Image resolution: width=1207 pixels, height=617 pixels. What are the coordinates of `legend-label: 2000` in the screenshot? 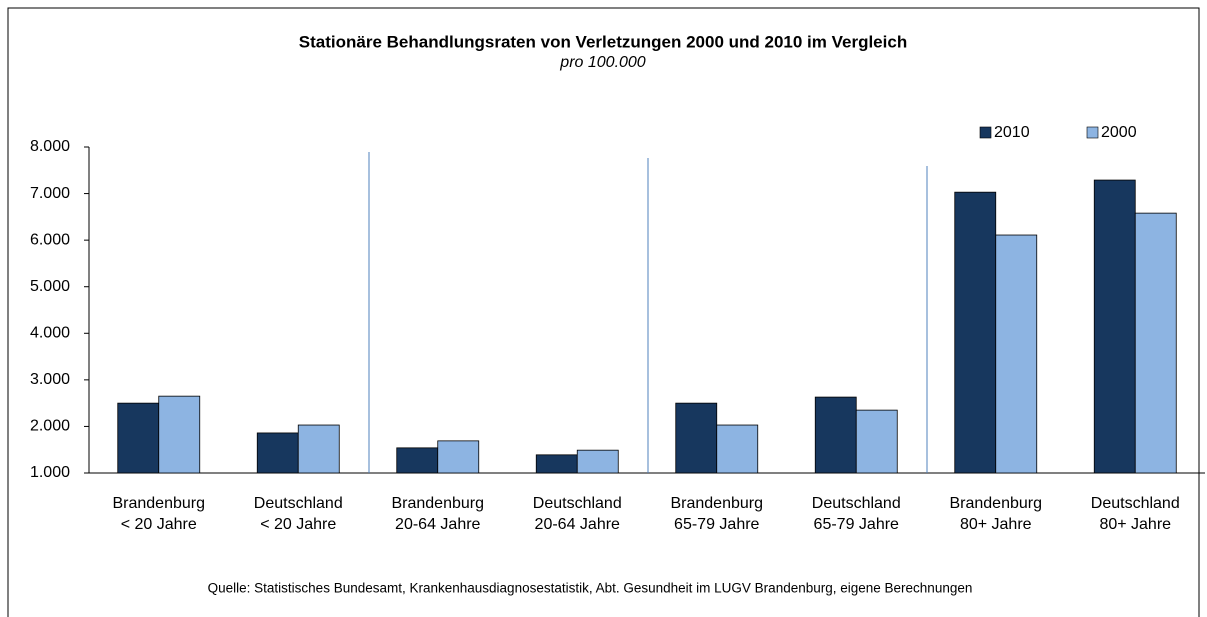 It's located at (1119, 132).